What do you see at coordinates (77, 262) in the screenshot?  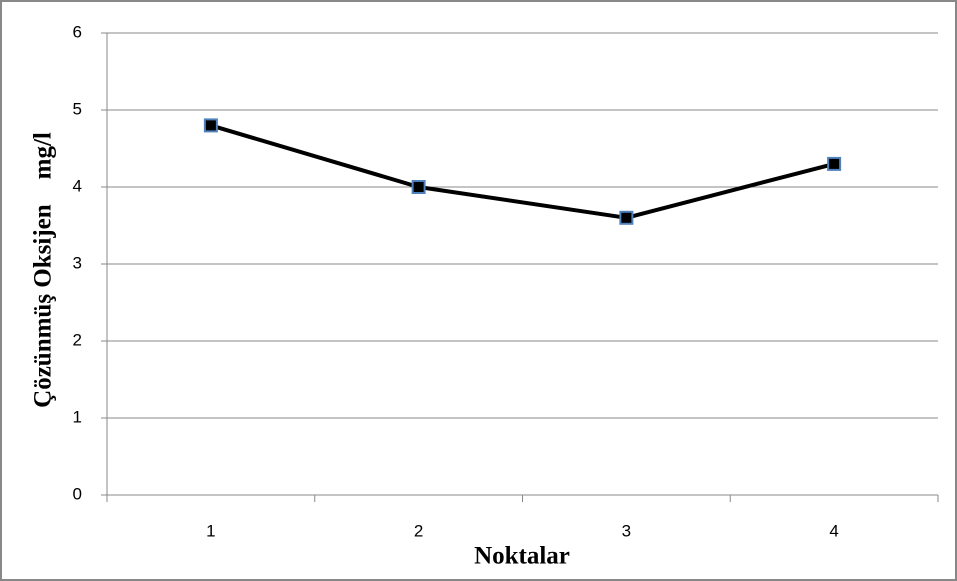 I see `y-tick-label: 3` at bounding box center [77, 262].